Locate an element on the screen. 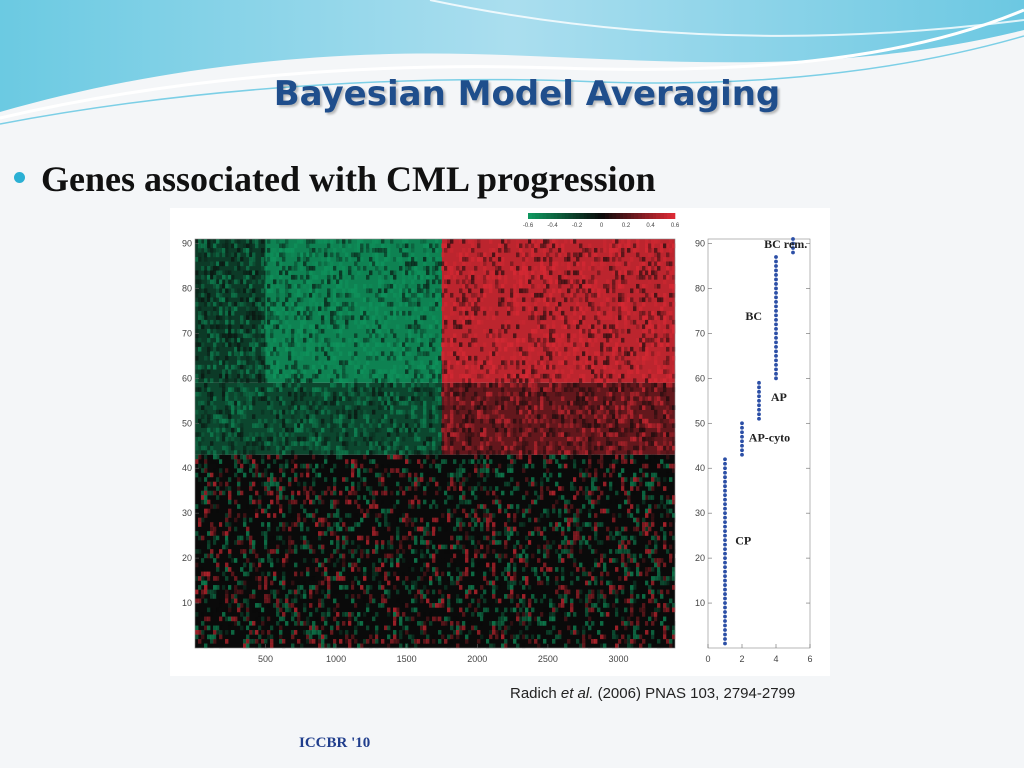 The width and height of the screenshot is (1024, 768). colorbar: -0.6 -0.4 -0.2 0 0.2 0.4 0.6 is located at coordinates (601, 221).